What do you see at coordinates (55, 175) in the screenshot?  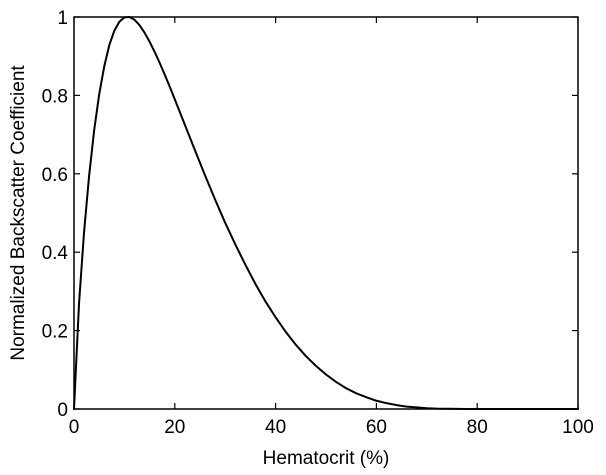 I see `y-tick-label: 0.6` at bounding box center [55, 175].